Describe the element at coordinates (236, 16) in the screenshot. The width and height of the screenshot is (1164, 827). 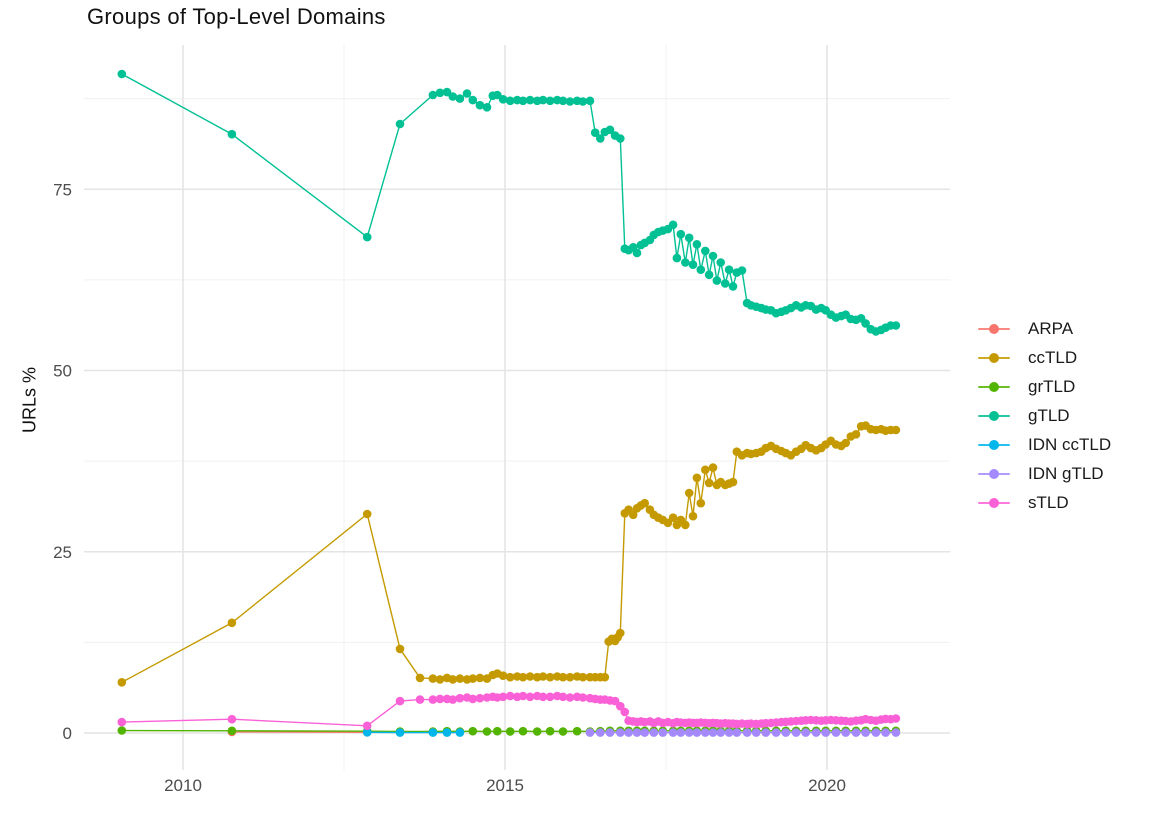
I see `chart-title: Groups of Top-Level Domains` at that location.